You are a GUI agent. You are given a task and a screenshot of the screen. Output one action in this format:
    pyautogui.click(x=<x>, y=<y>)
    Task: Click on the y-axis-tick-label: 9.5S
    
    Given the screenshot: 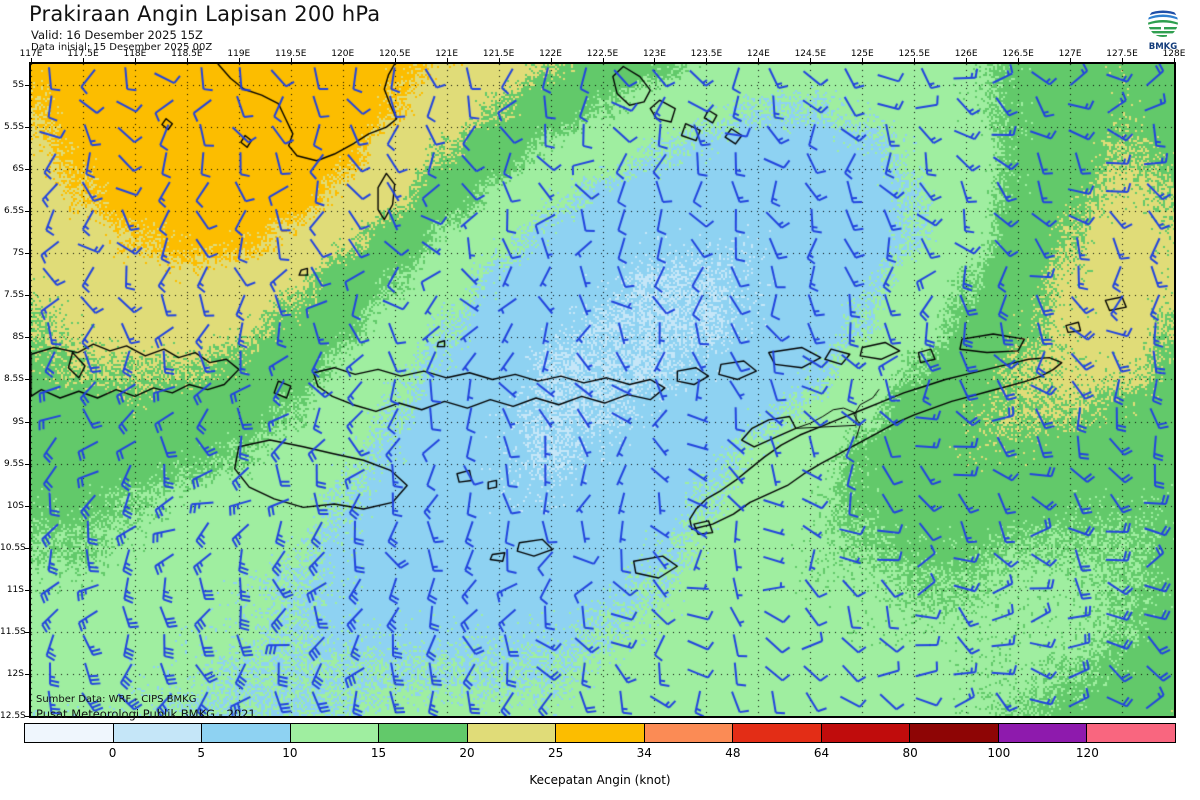 What is the action you would take?
    pyautogui.click(x=13, y=463)
    